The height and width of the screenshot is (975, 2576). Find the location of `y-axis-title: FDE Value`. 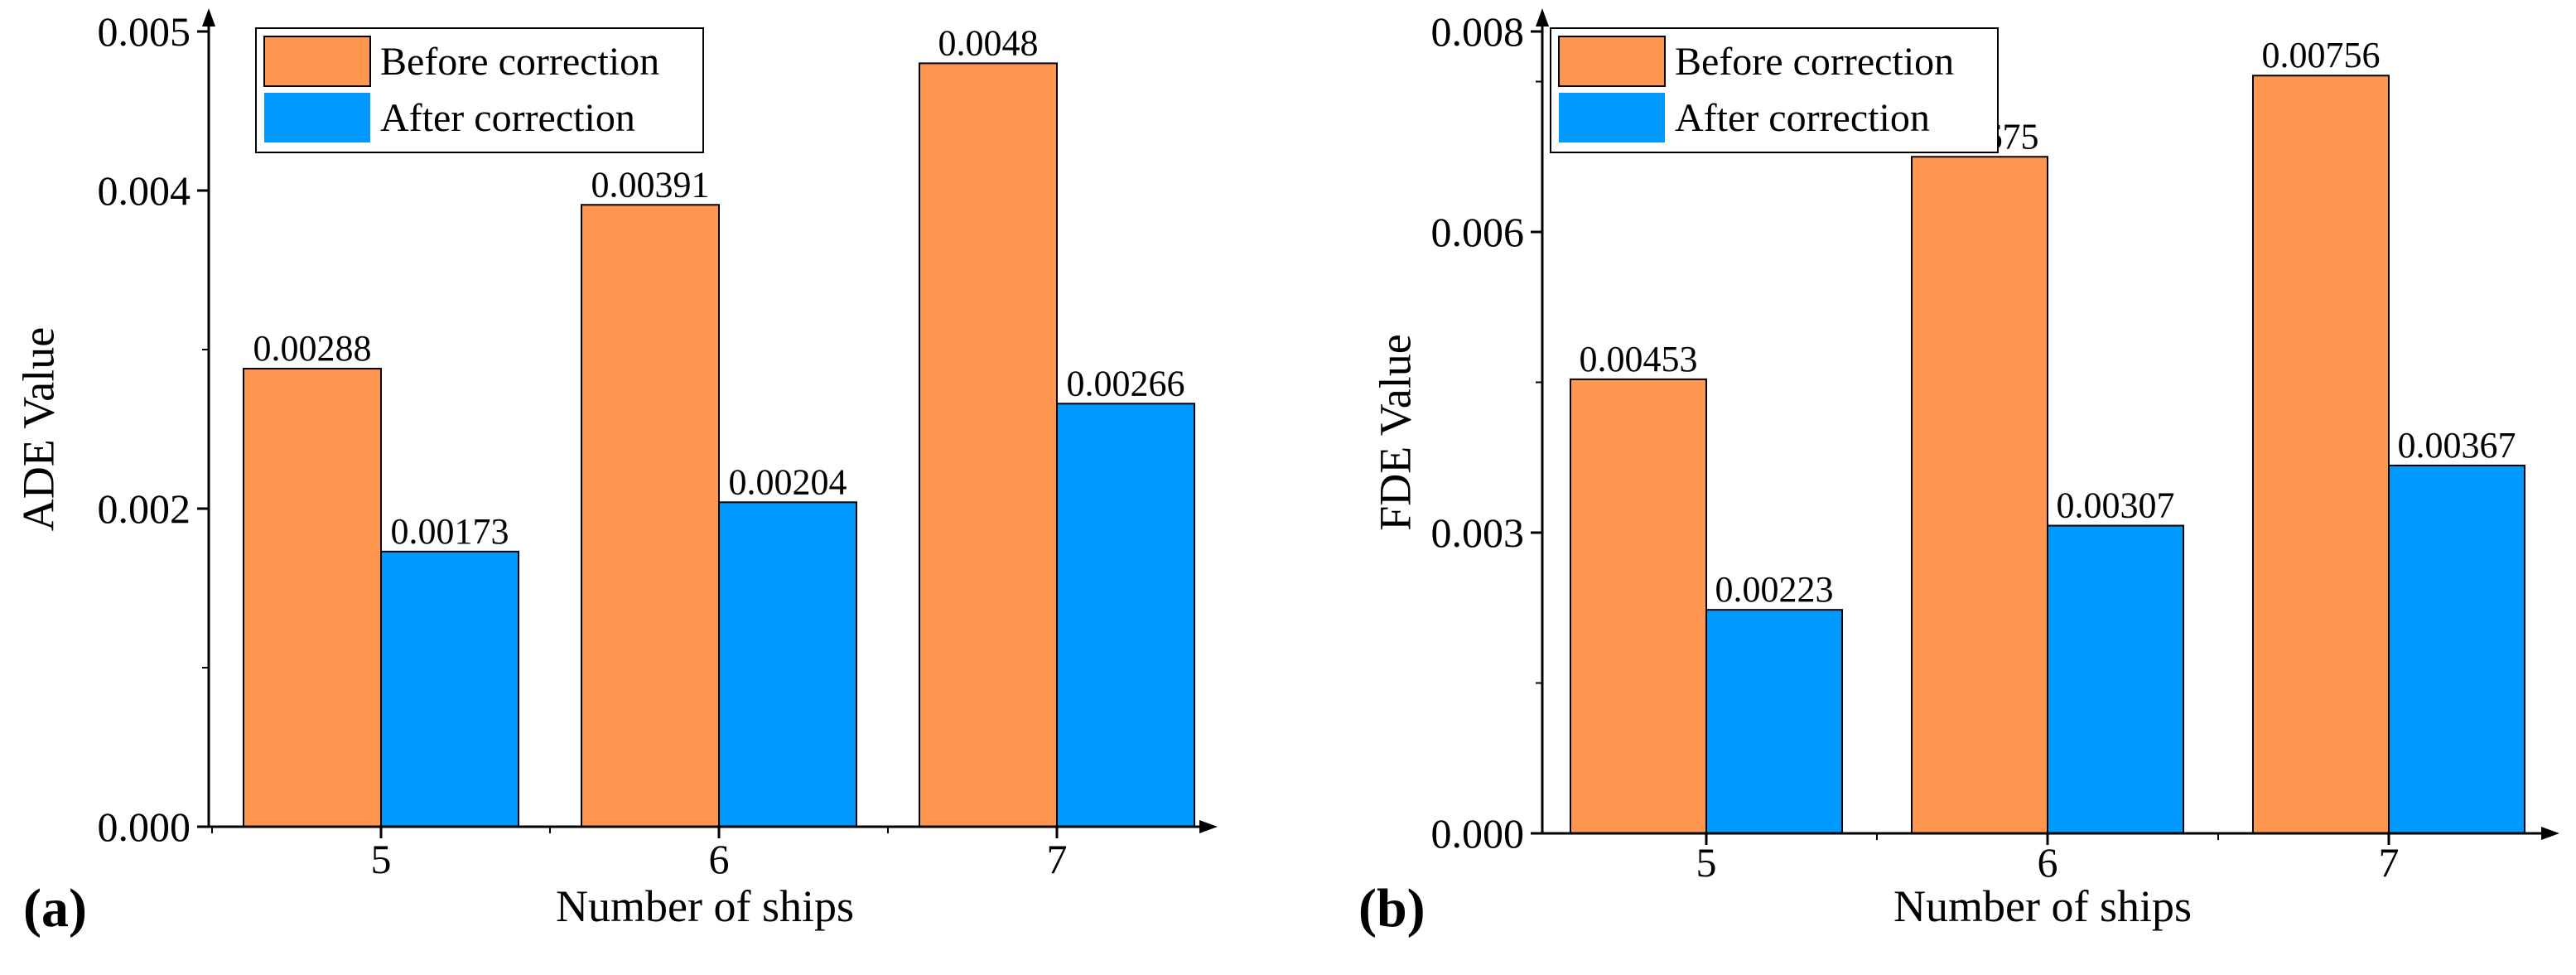

y-axis-title: FDE Value is located at coordinates (1395, 433).